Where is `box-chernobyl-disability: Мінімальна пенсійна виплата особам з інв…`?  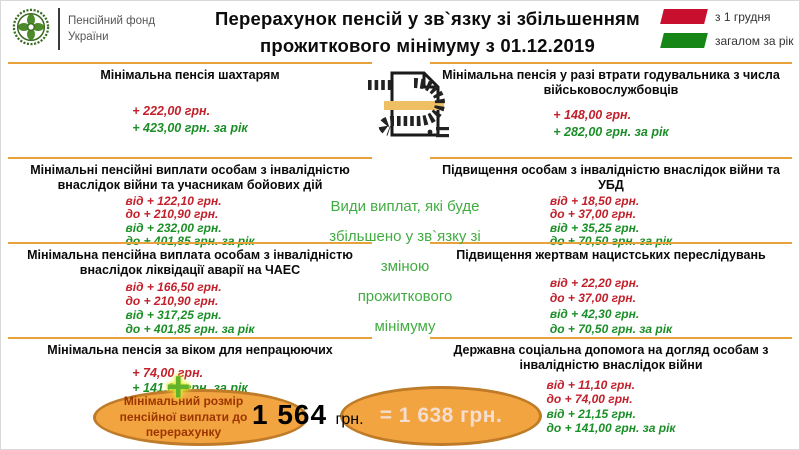
box-chernobyl-disability: Мінімальна пенсійна виплата особам з інв… is located at coordinates (190, 289).